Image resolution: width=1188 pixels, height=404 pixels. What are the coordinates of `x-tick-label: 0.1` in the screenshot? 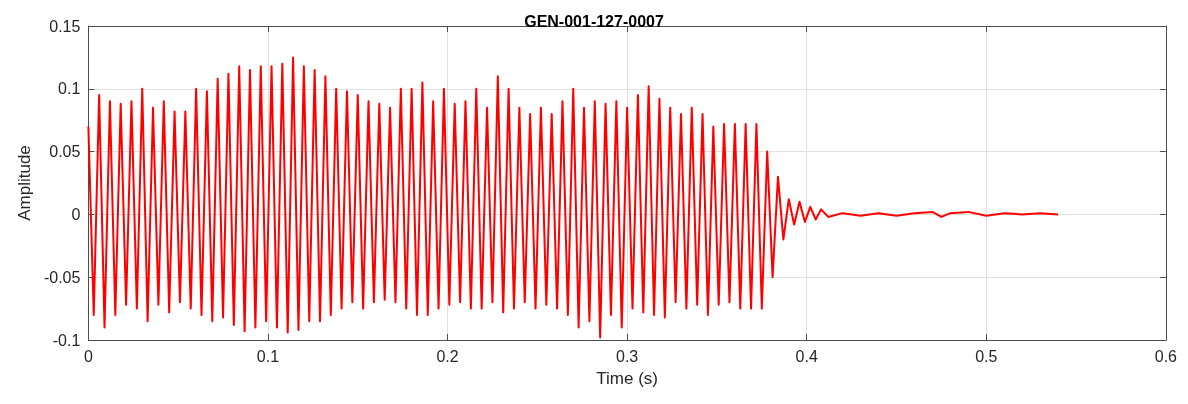 It's located at (268, 356).